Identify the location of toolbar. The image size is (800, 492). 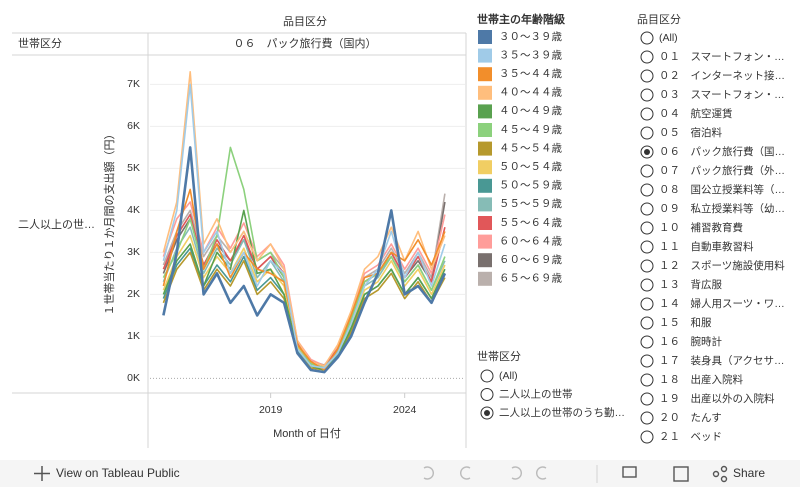
(400, 473).